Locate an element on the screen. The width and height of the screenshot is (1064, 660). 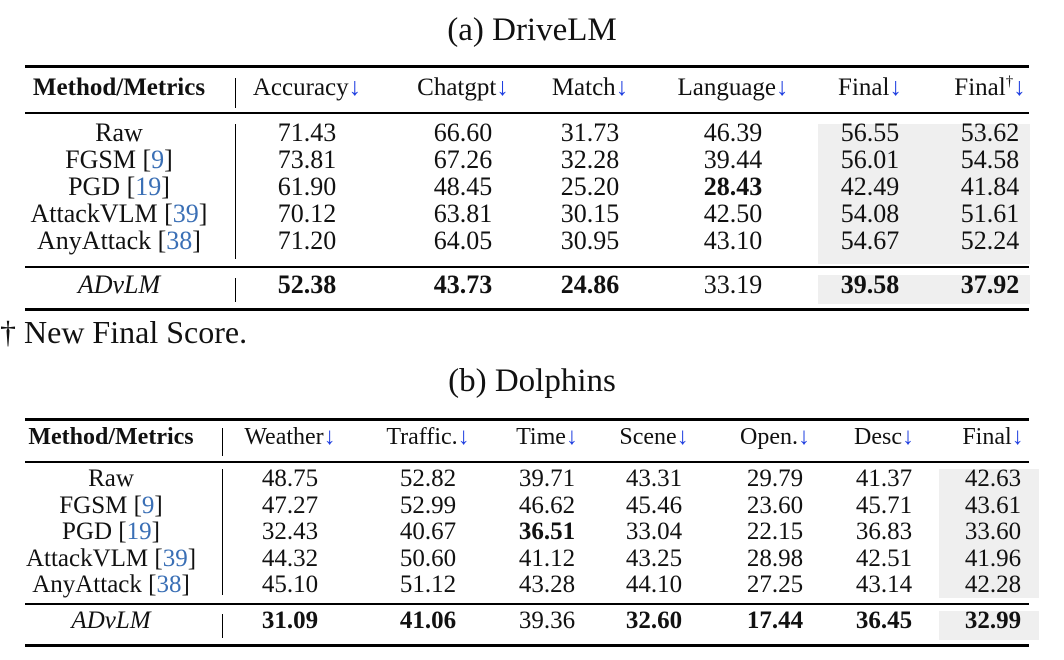
method-name: AttackVLM is located at coordinates (94, 213).